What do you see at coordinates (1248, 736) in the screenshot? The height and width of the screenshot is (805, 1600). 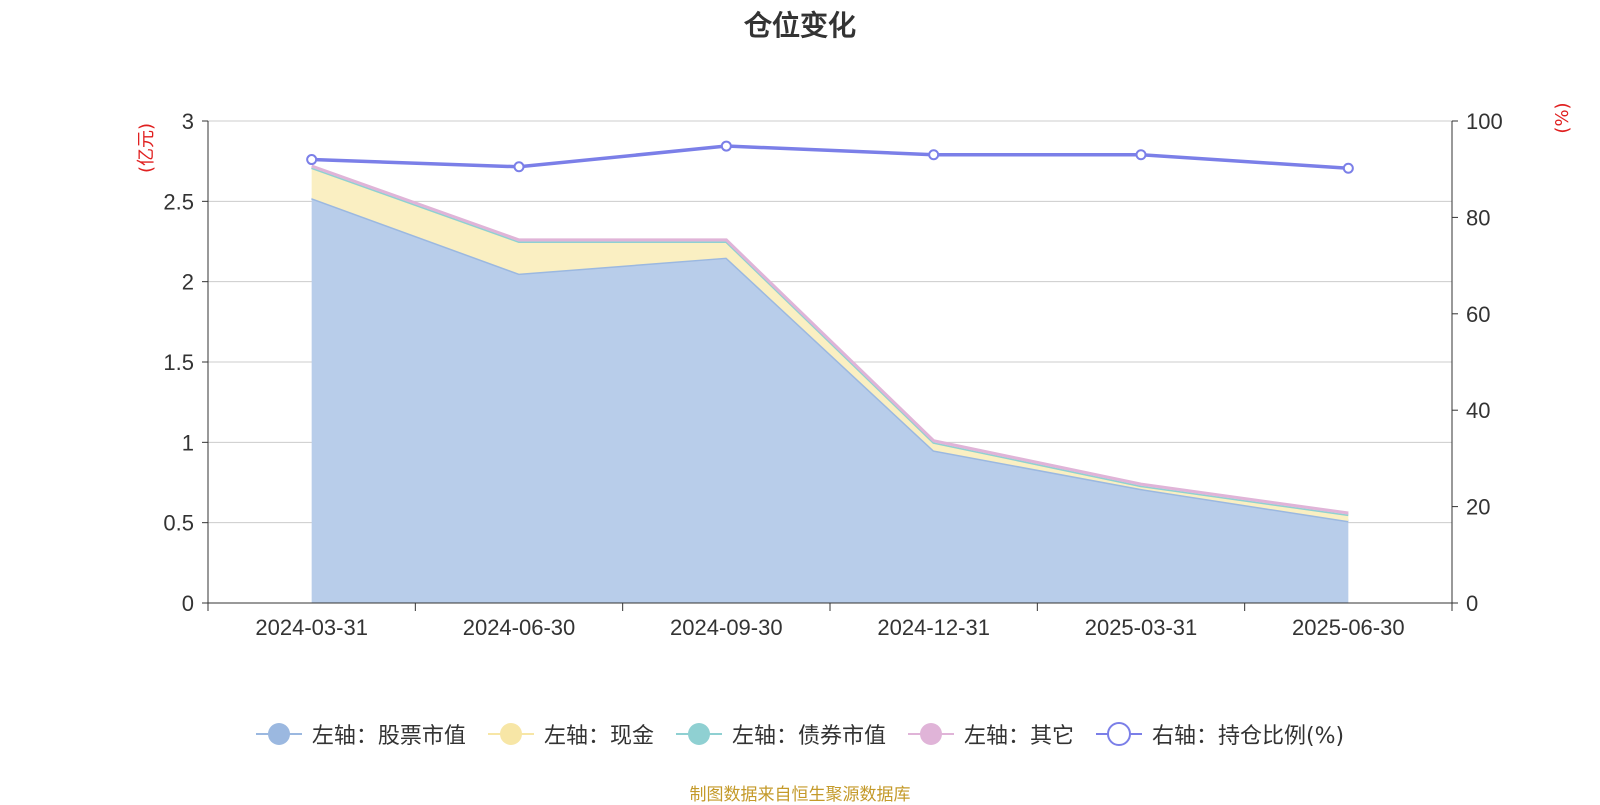 I see `legend-label: 右轴：持仓比例(%)` at bounding box center [1248, 736].